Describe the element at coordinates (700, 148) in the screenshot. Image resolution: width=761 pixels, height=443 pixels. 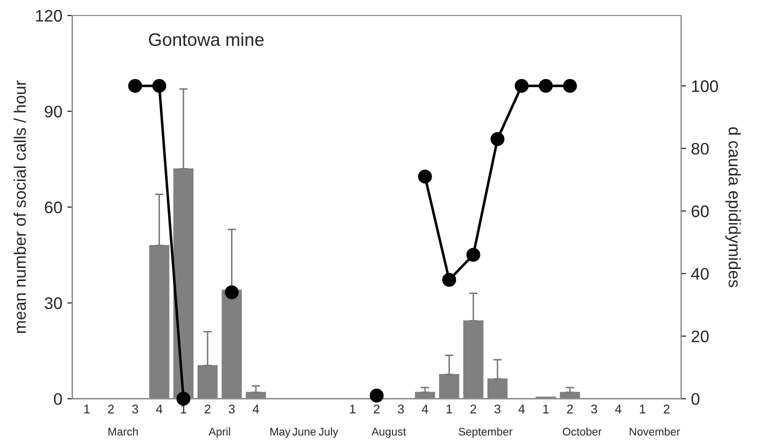
I see `y2-tick-label: 80` at that location.